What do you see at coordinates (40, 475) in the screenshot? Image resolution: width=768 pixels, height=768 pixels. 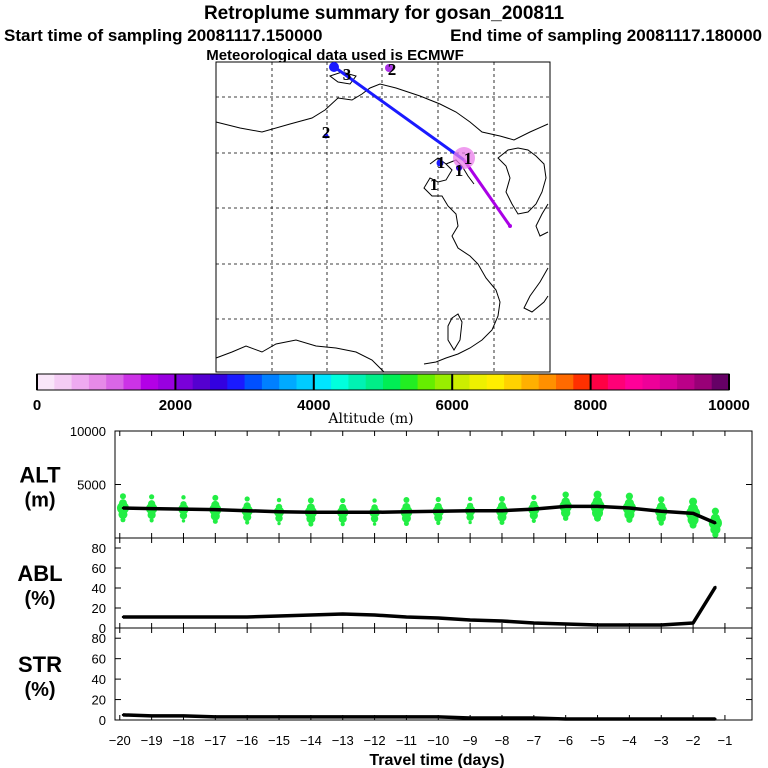 I see `panel-title: ALT` at bounding box center [40, 475].